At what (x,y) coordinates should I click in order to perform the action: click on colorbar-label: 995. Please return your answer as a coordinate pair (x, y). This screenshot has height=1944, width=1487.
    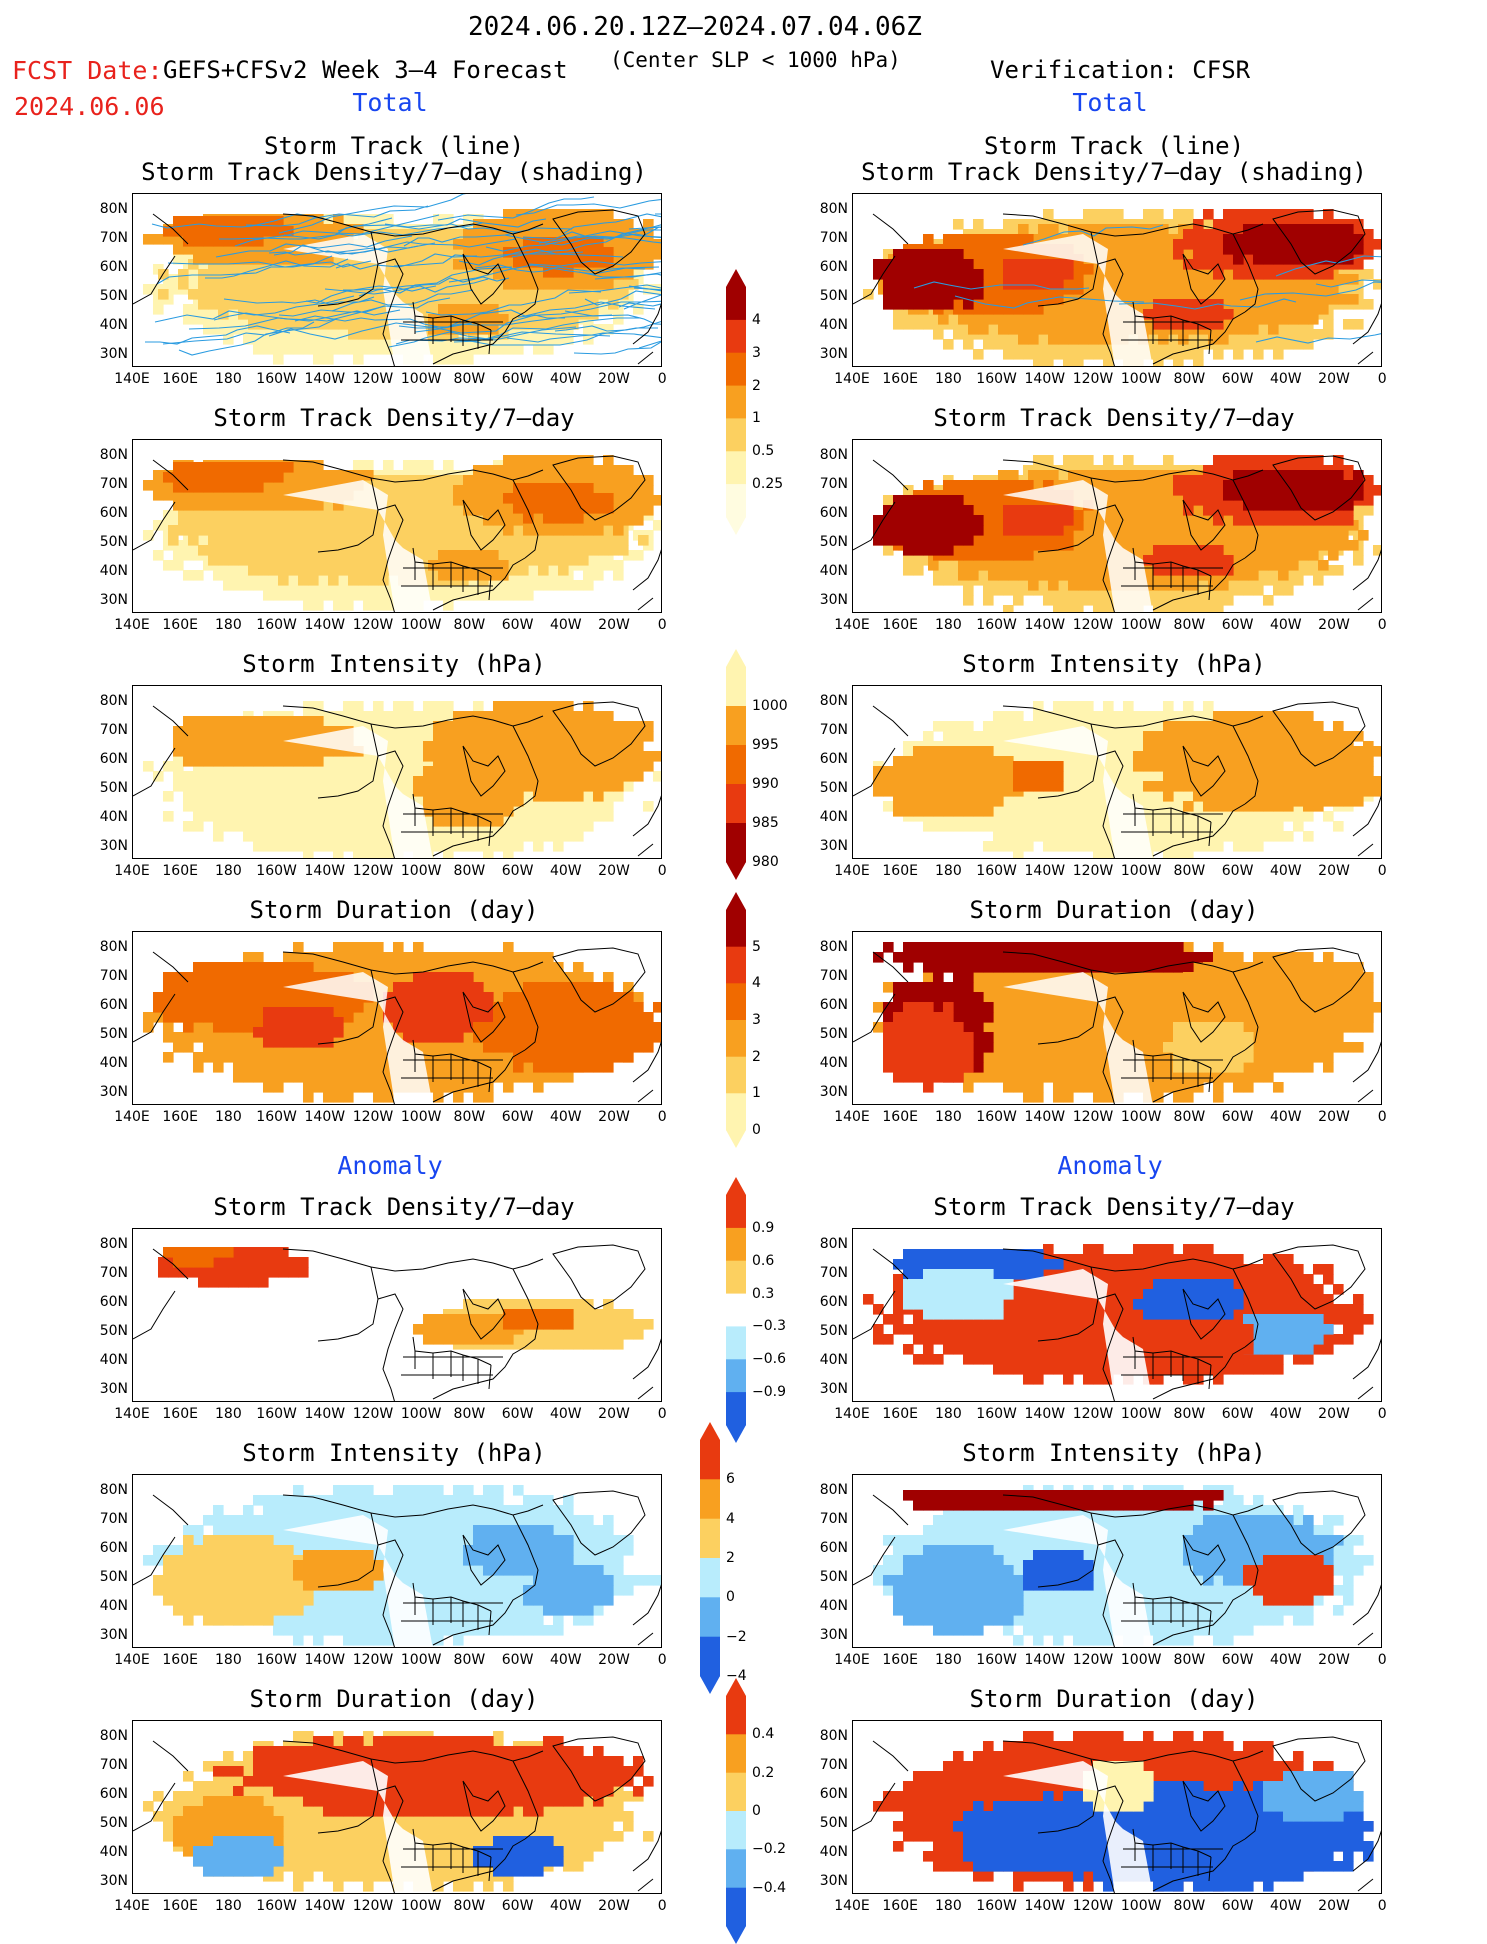
    Looking at the image, I should click on (765, 745).